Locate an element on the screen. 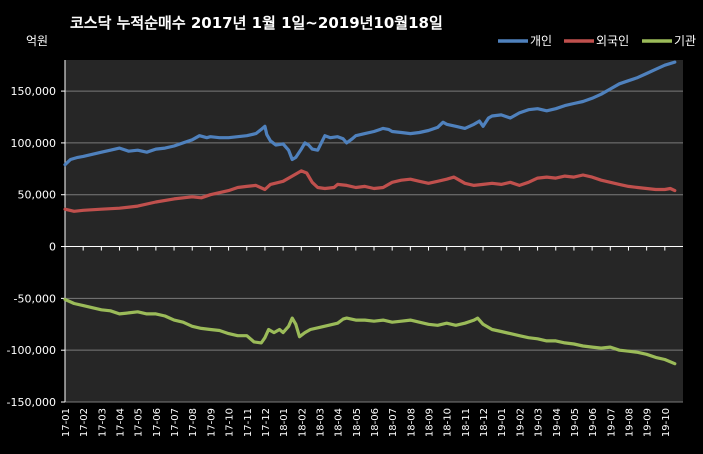  x-tick-label: 17-04 is located at coordinates (121, 422).